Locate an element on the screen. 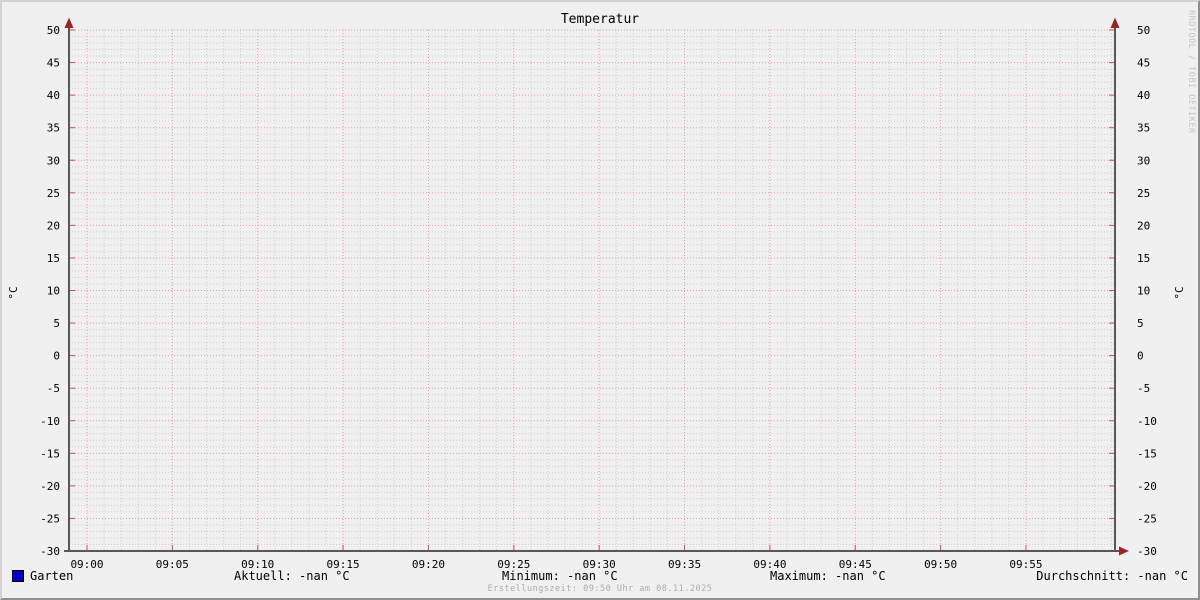  stat-aktuell: Aktuell: -nan °C is located at coordinates (292, 576).